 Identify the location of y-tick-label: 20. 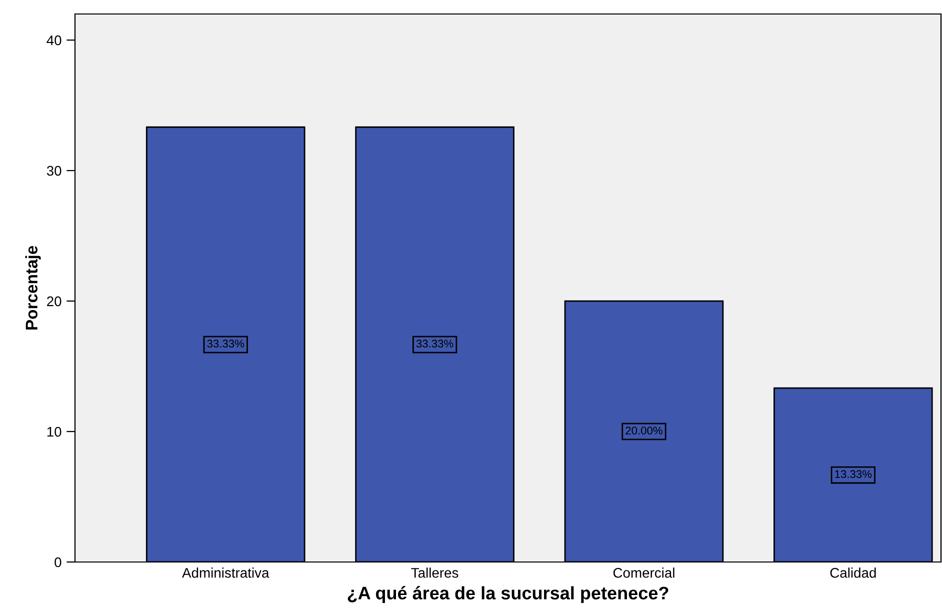
(54, 301).